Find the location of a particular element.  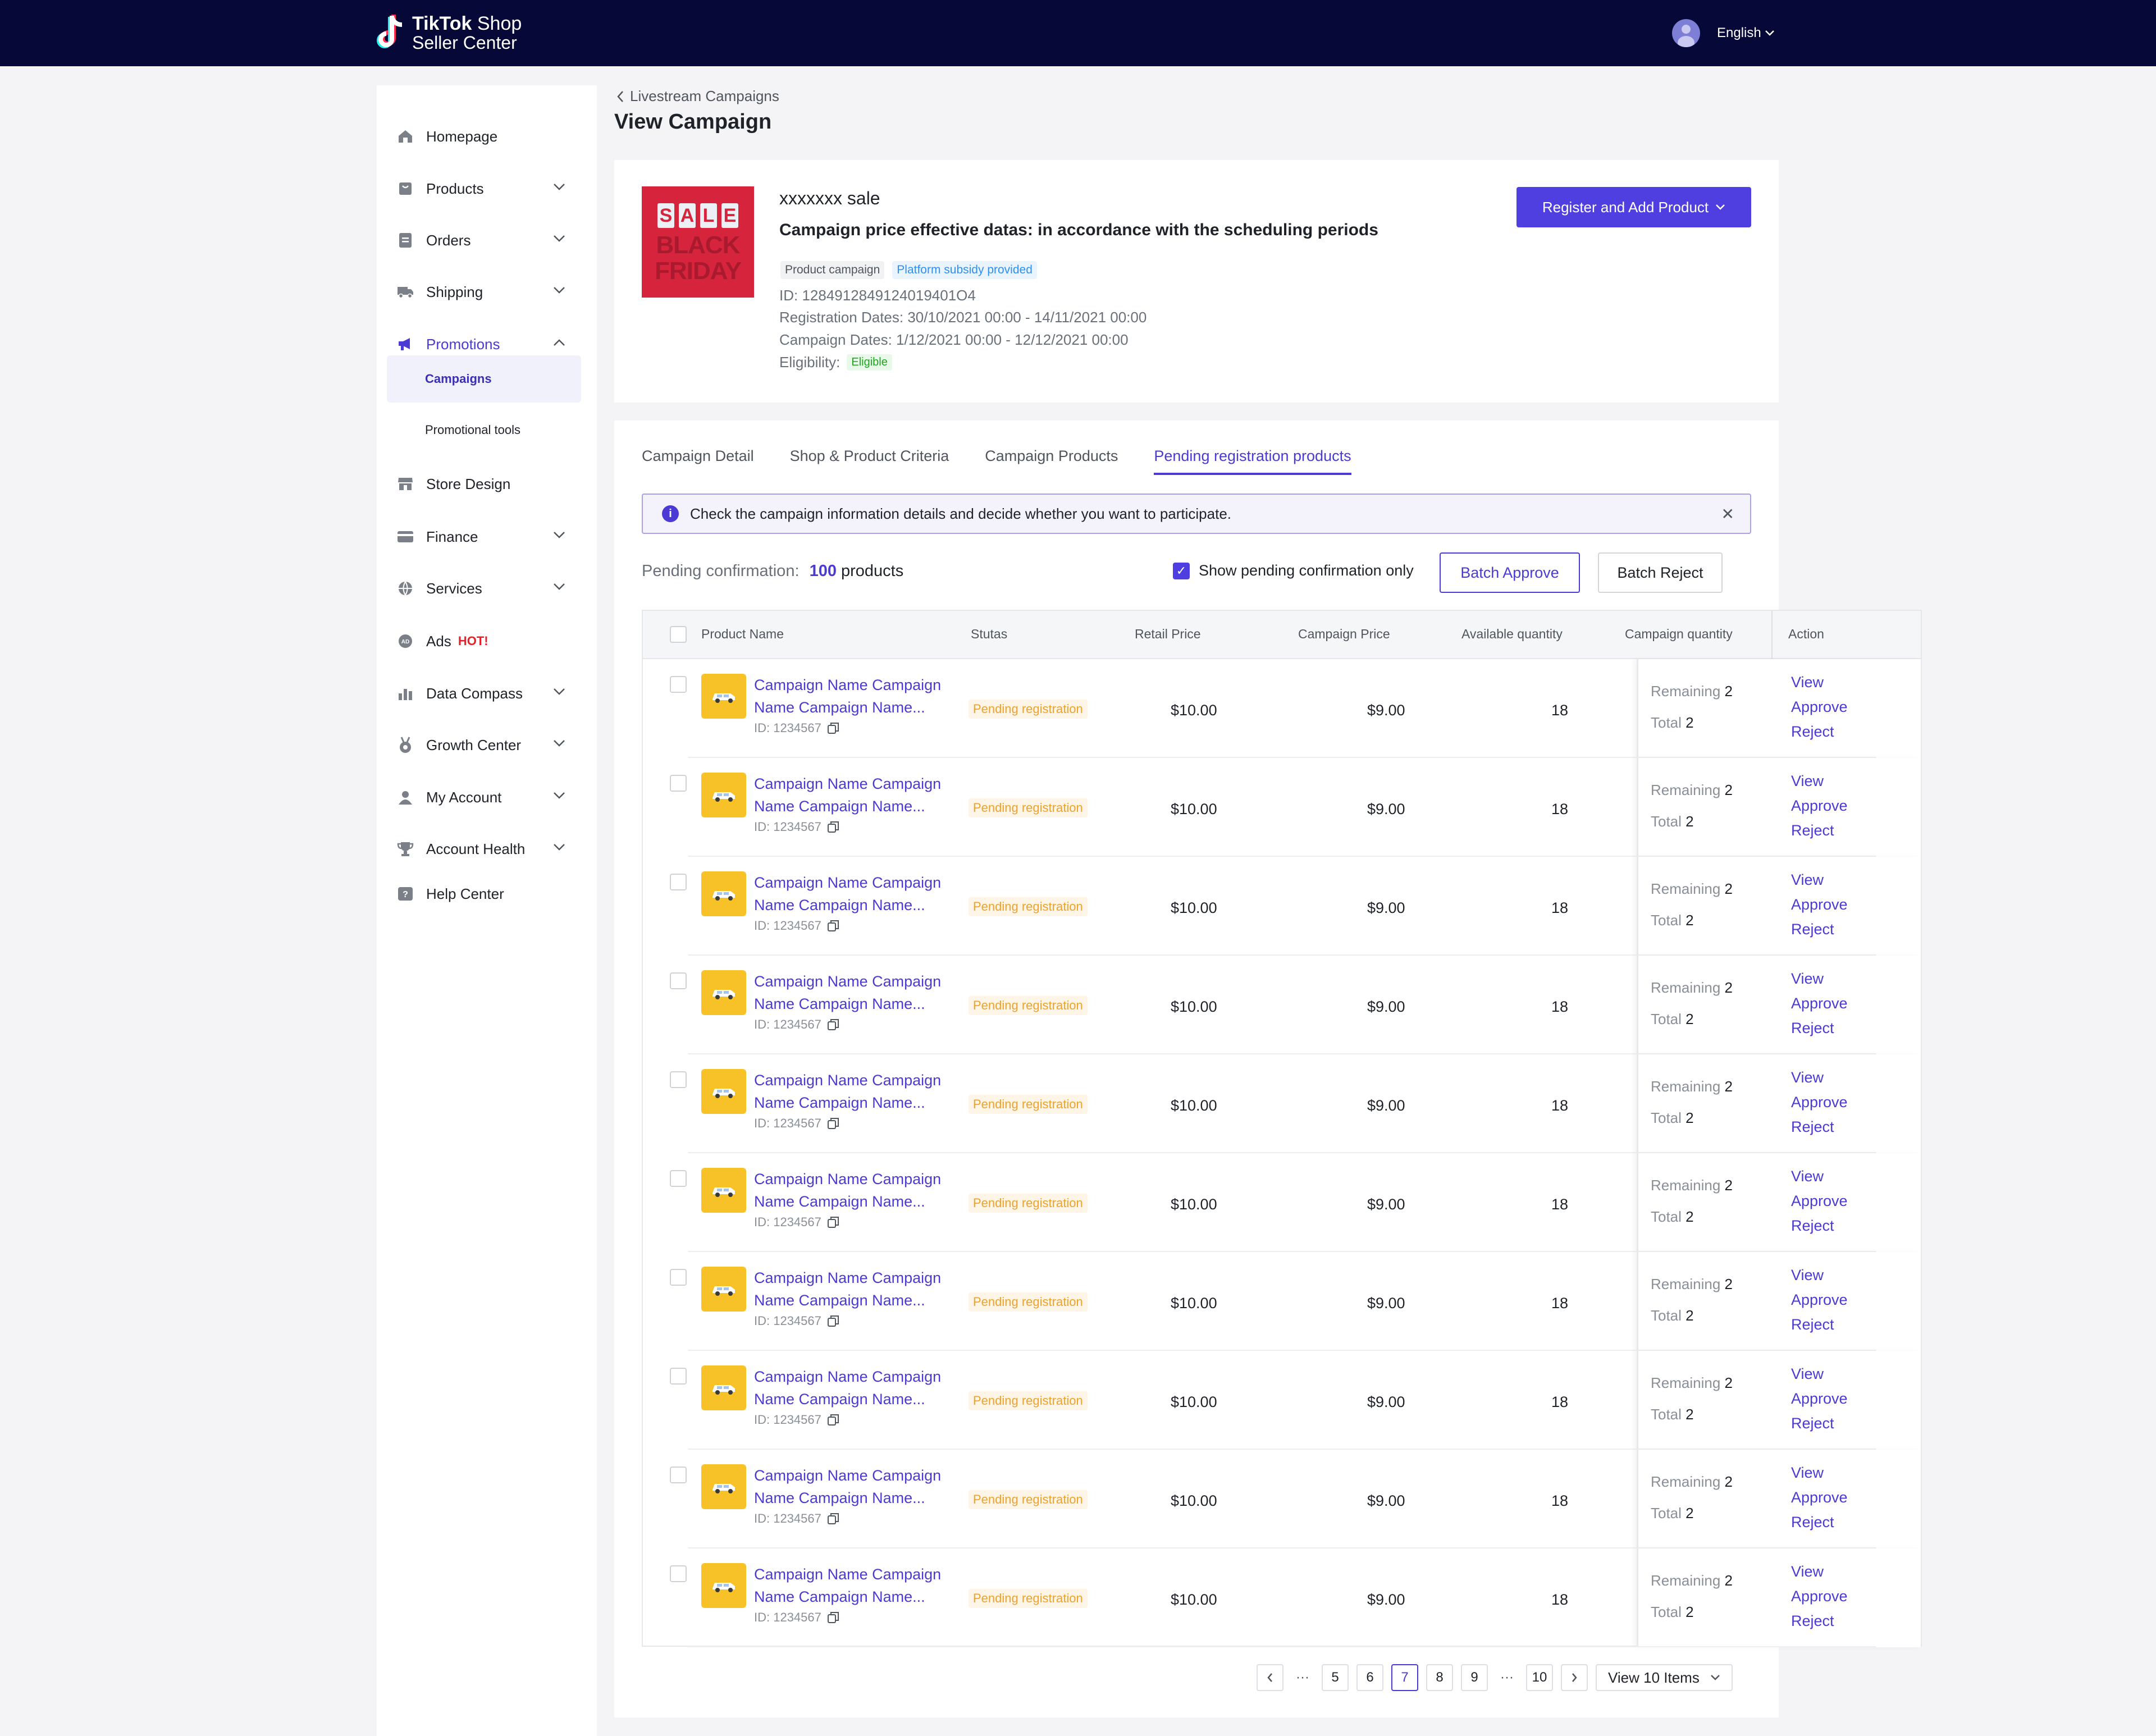

tab-campaign-detail: Campaign Detail is located at coordinates (698, 456).